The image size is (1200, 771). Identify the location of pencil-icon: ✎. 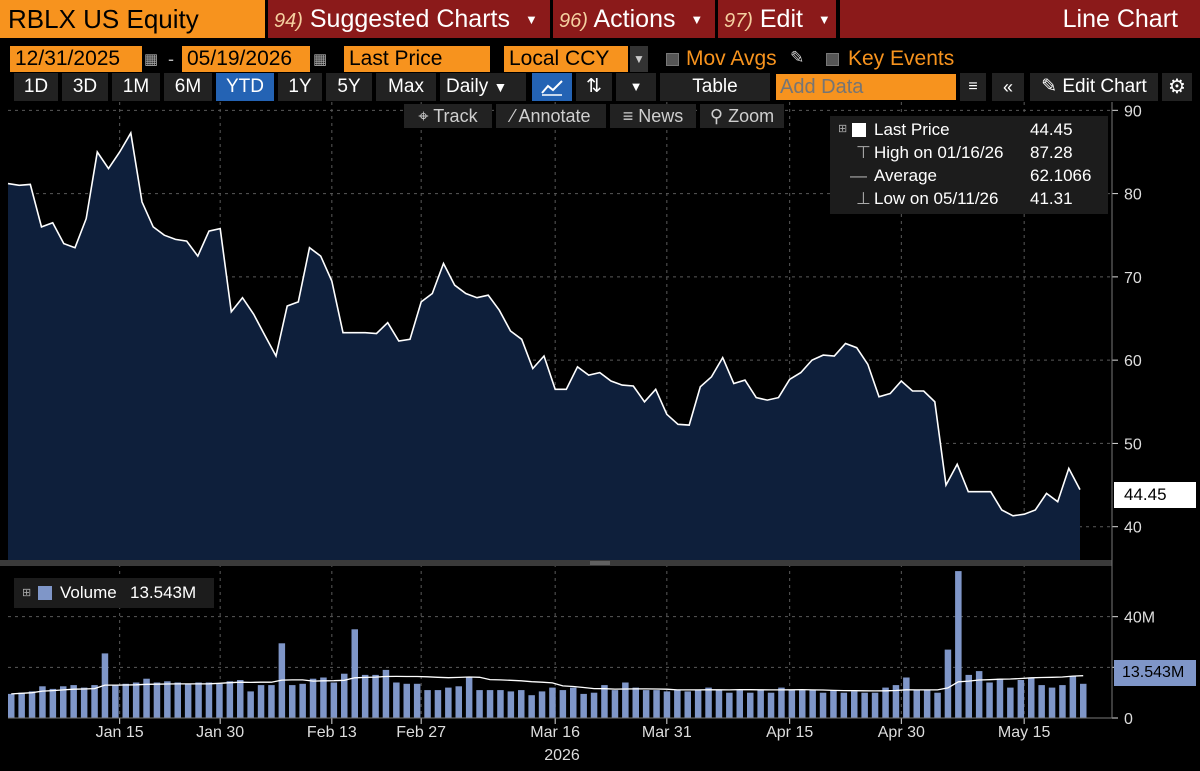
(797, 57).